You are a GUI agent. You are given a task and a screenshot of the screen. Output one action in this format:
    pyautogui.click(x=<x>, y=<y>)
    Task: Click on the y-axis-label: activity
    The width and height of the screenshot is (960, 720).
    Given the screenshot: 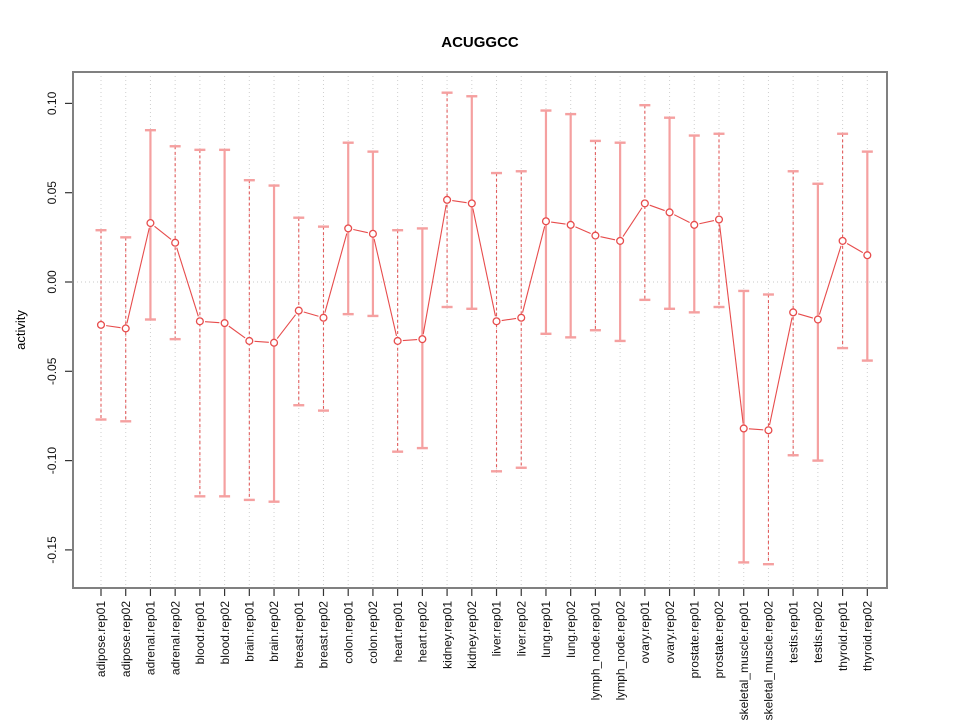 What is the action you would take?
    pyautogui.click(x=20, y=330)
    